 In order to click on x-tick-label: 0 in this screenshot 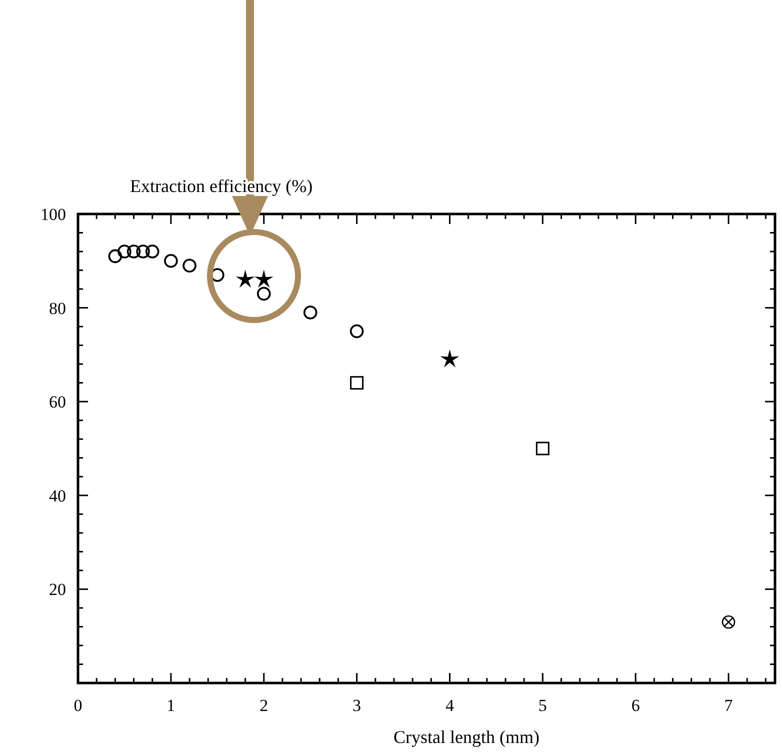, I will do `click(78, 705)`.